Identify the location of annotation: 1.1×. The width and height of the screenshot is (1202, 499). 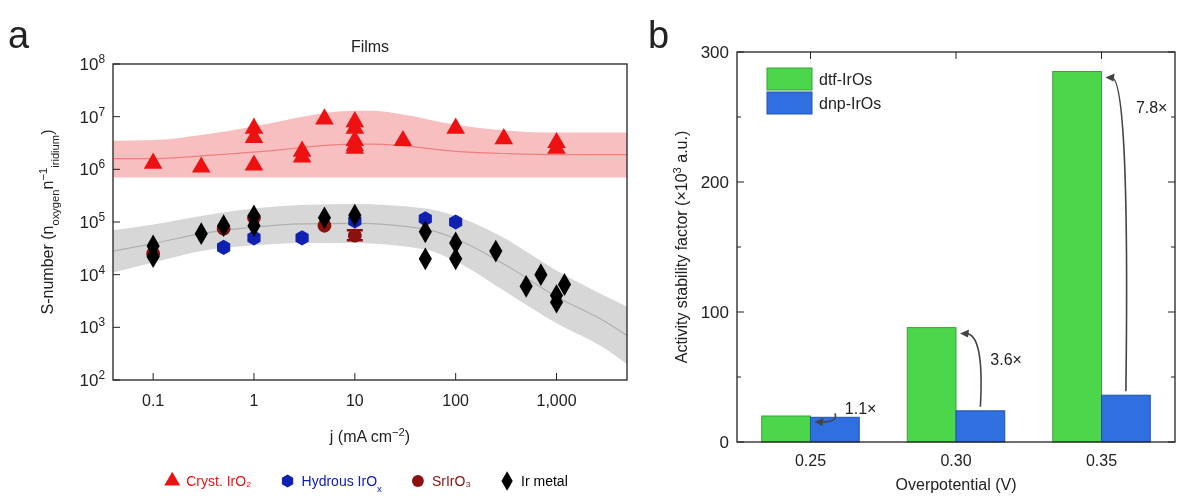
(860, 408).